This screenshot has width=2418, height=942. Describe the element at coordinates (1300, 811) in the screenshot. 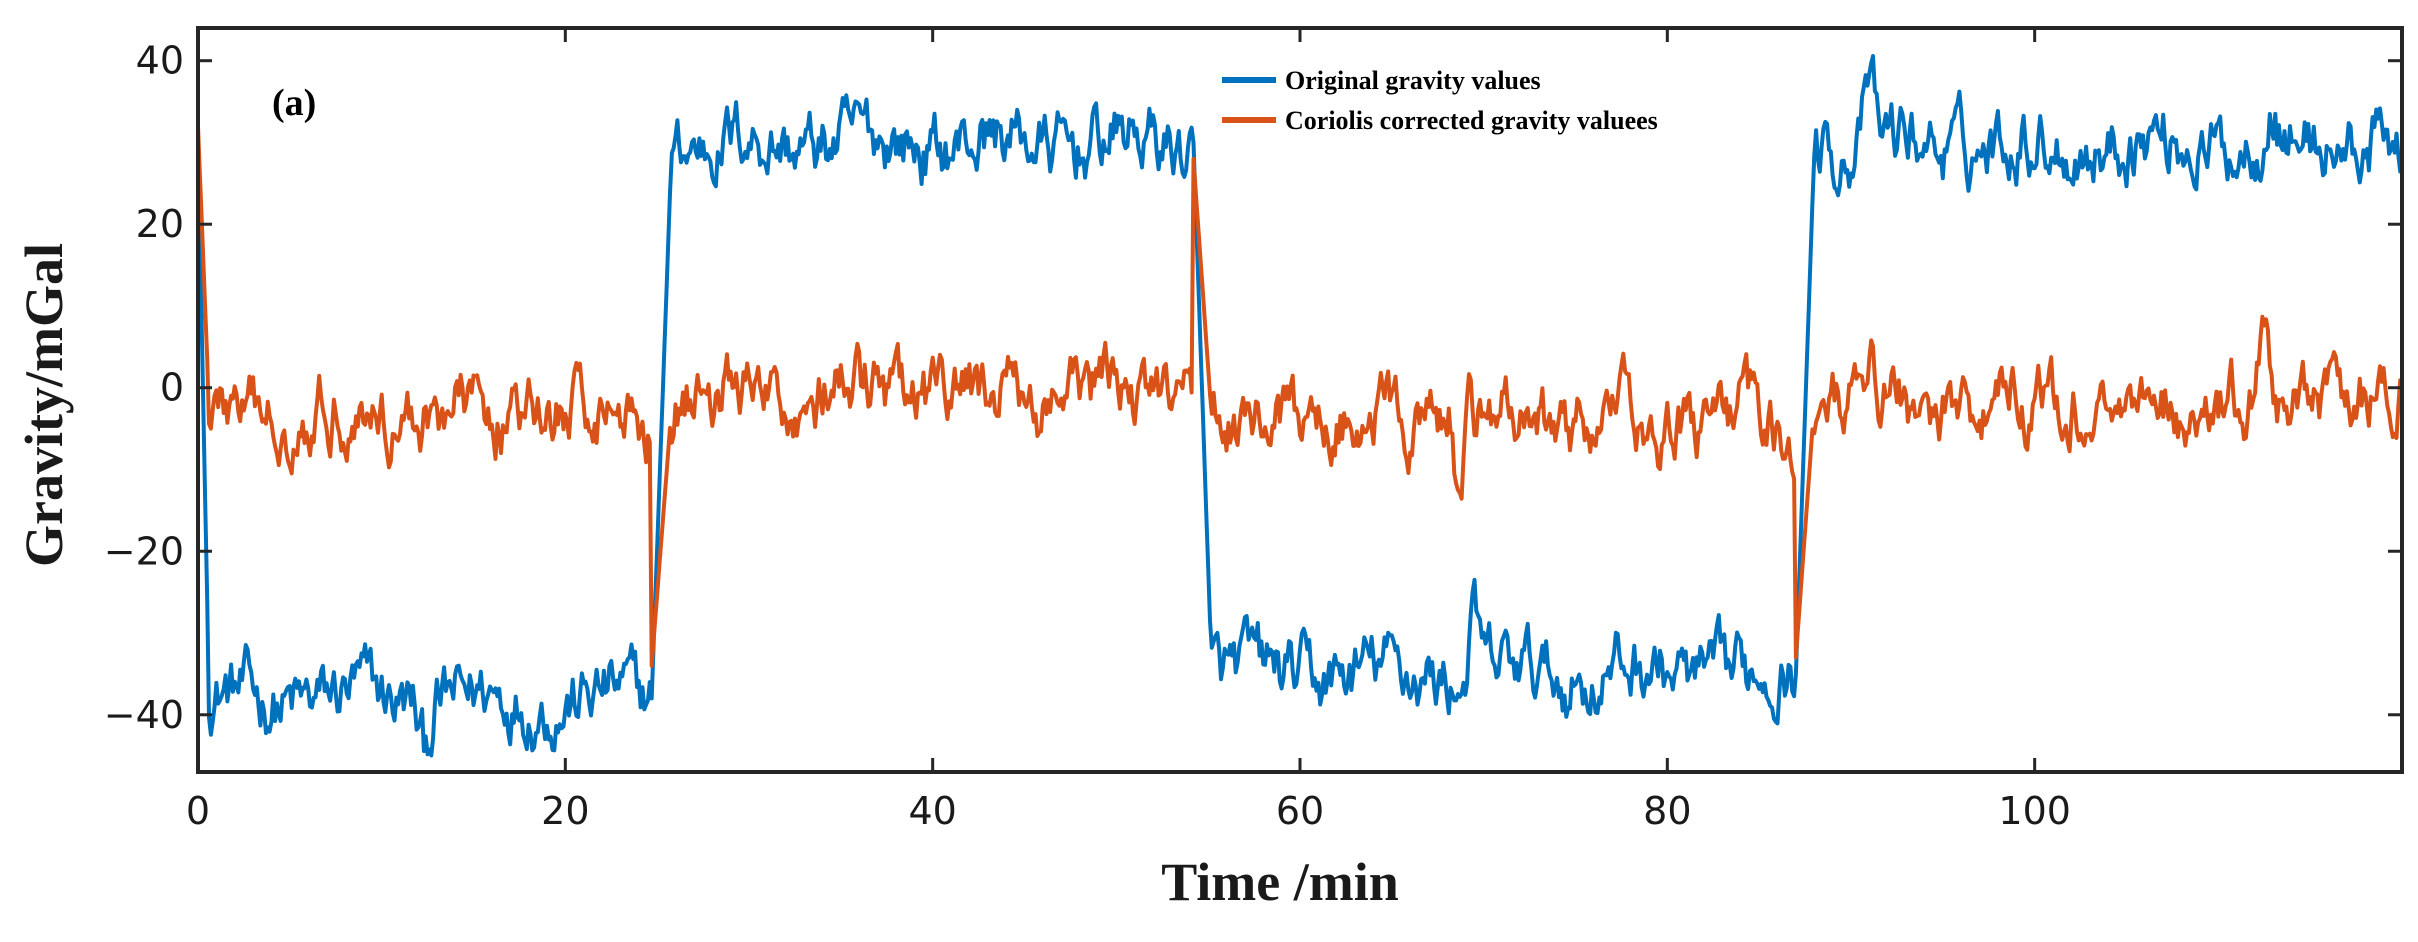

I see `x-tick-label: 60` at that location.